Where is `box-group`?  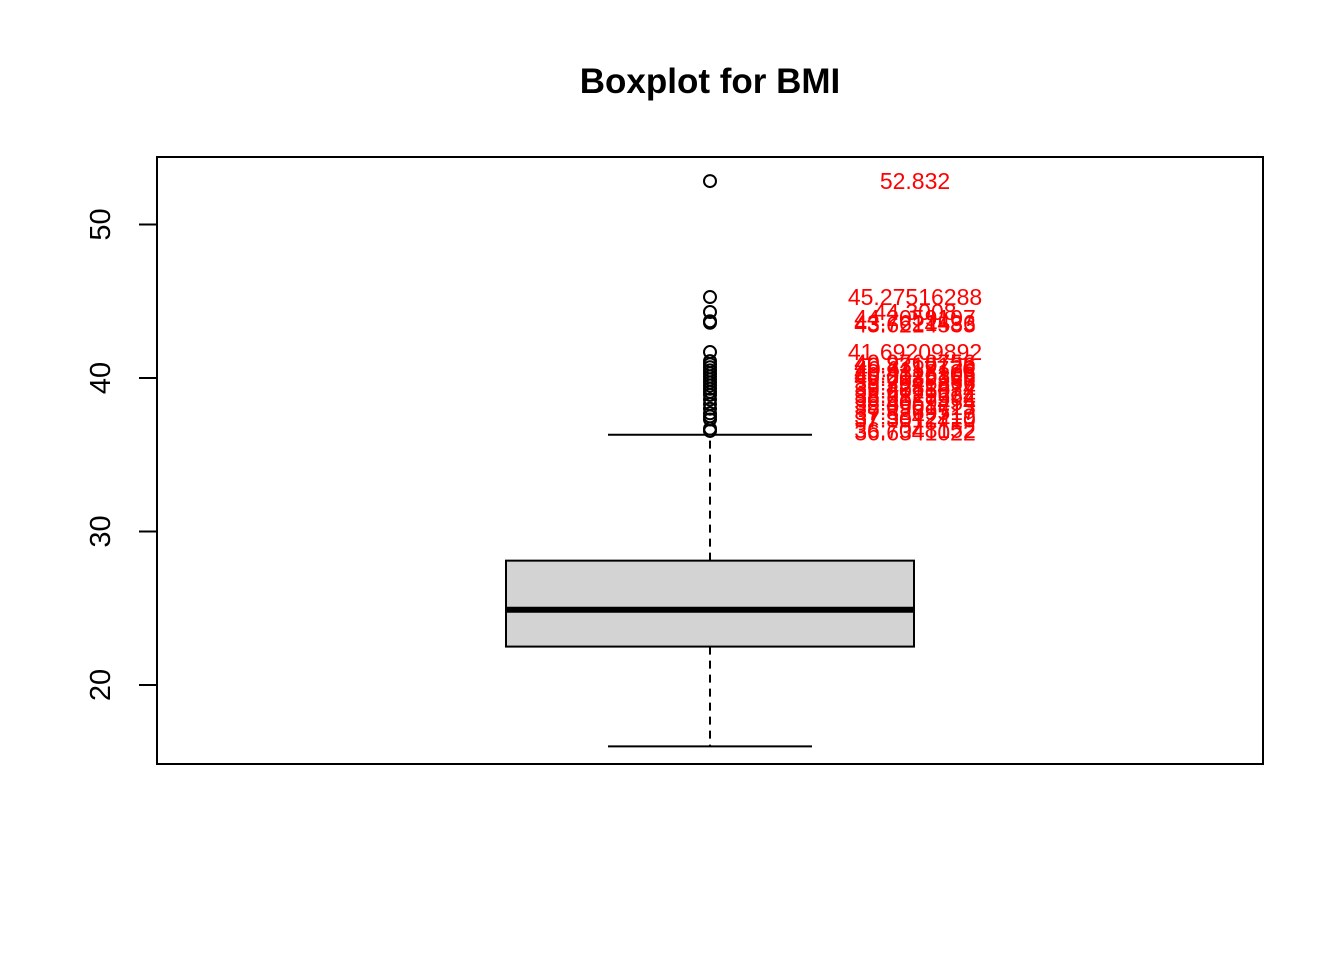
box-group is located at coordinates (710, 590).